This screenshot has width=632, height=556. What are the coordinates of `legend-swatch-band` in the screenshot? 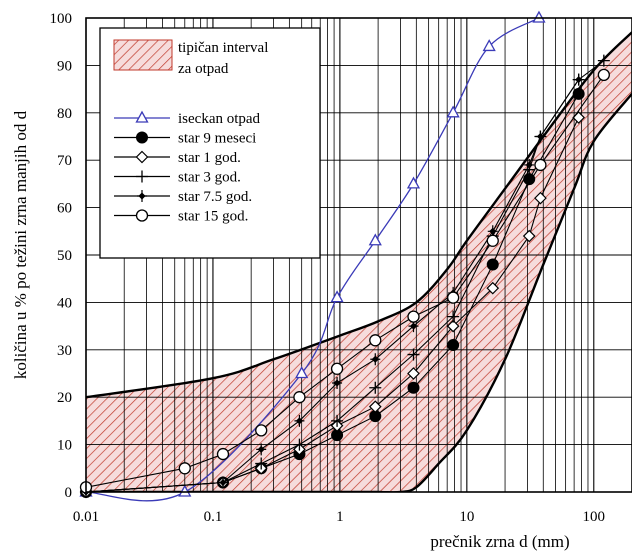 It's located at (143, 55).